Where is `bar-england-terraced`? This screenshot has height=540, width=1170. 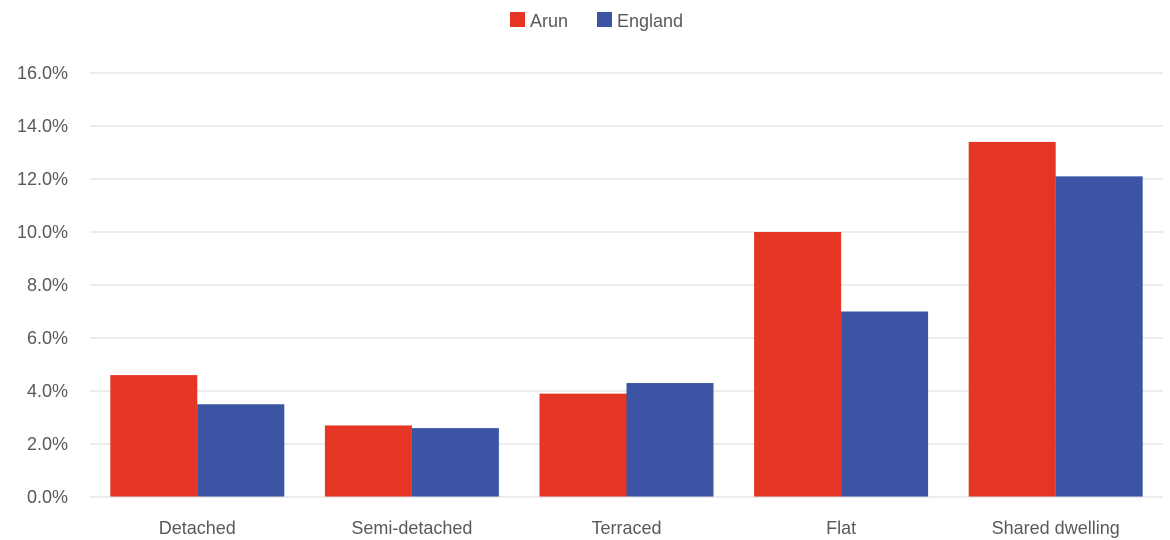 bar-england-terraced is located at coordinates (670, 440).